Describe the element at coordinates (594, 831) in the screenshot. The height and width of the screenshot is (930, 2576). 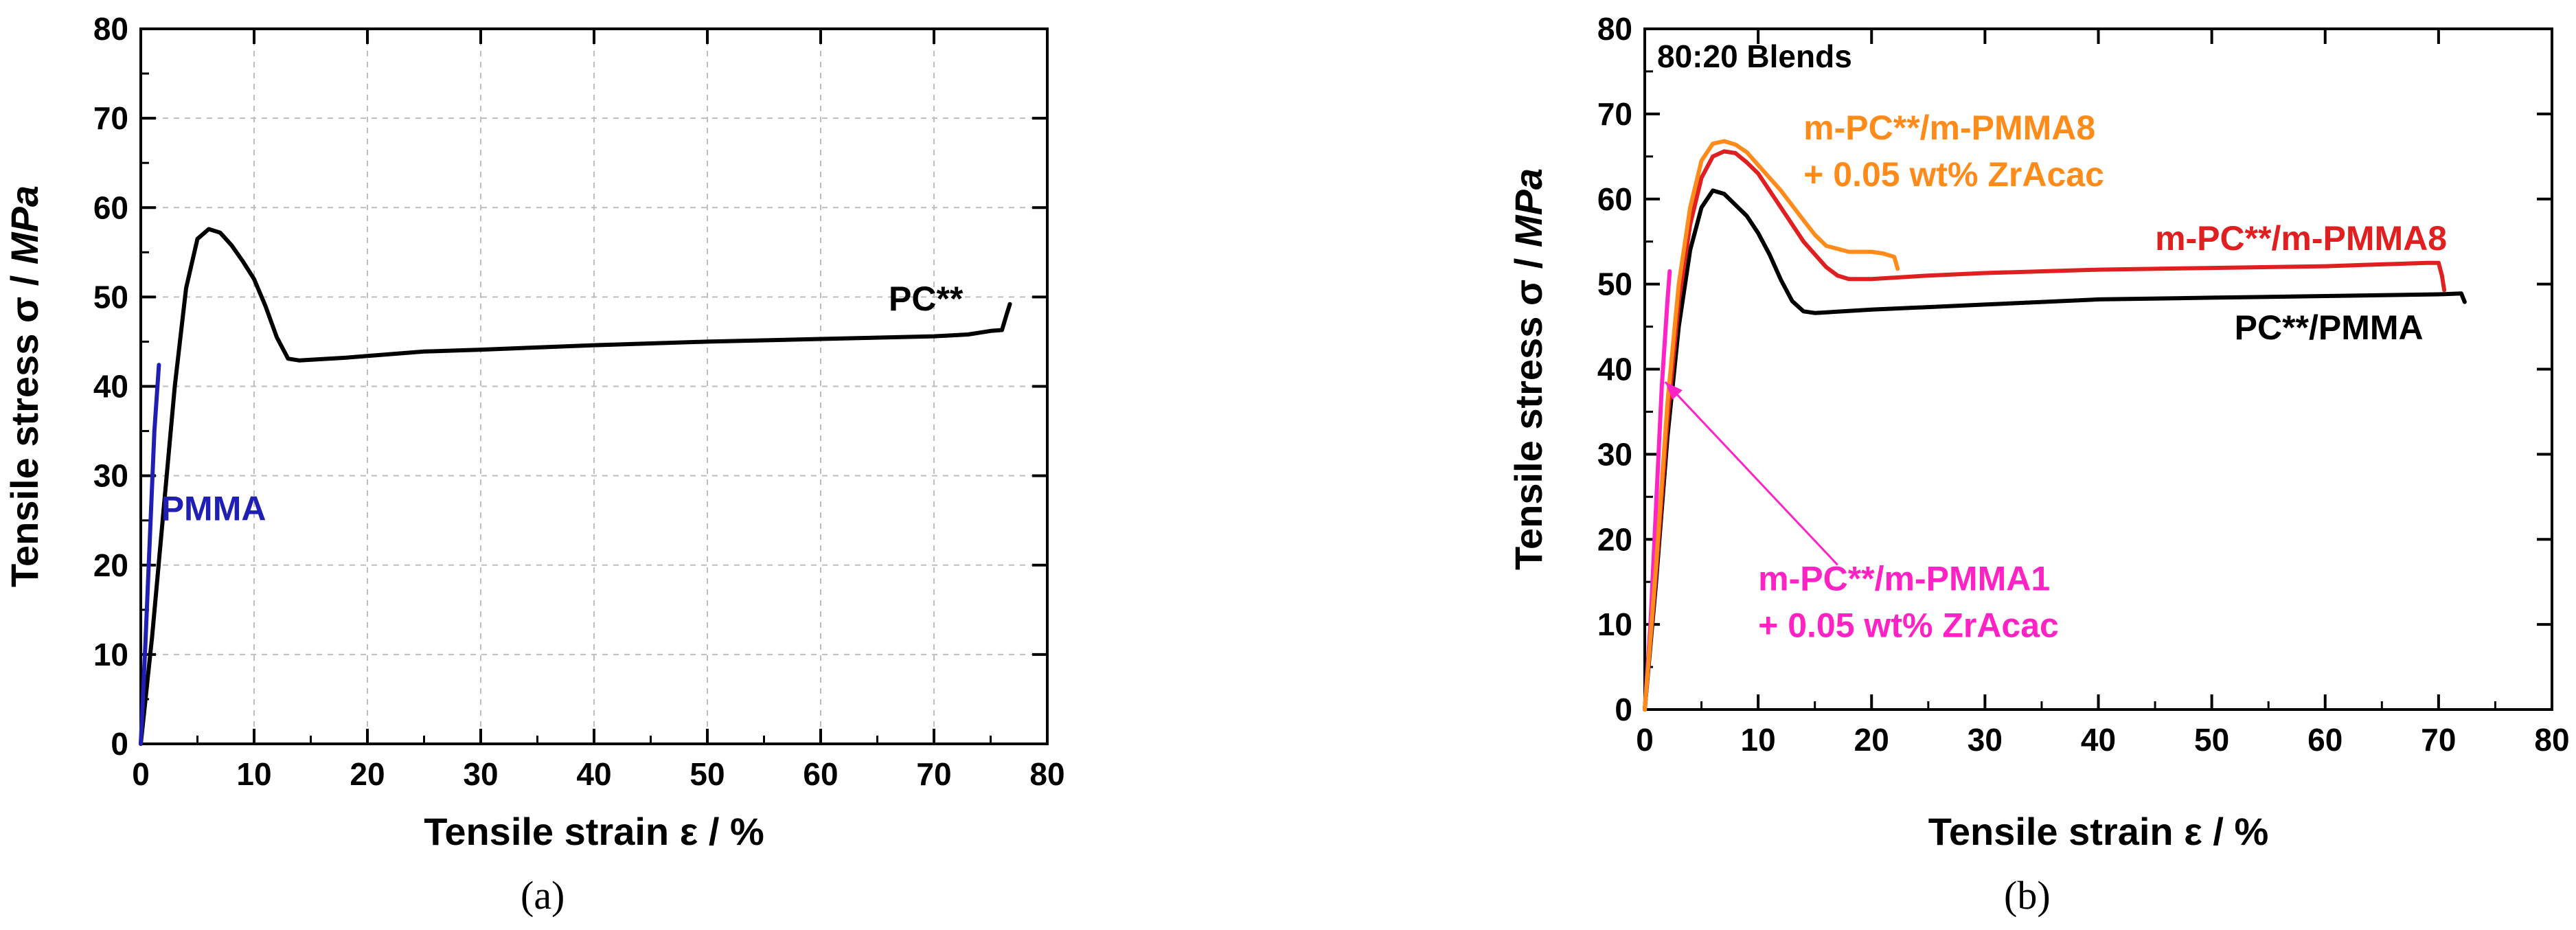
I see `chart-a-x-axis-label: Tensile strain ε / %` at that location.